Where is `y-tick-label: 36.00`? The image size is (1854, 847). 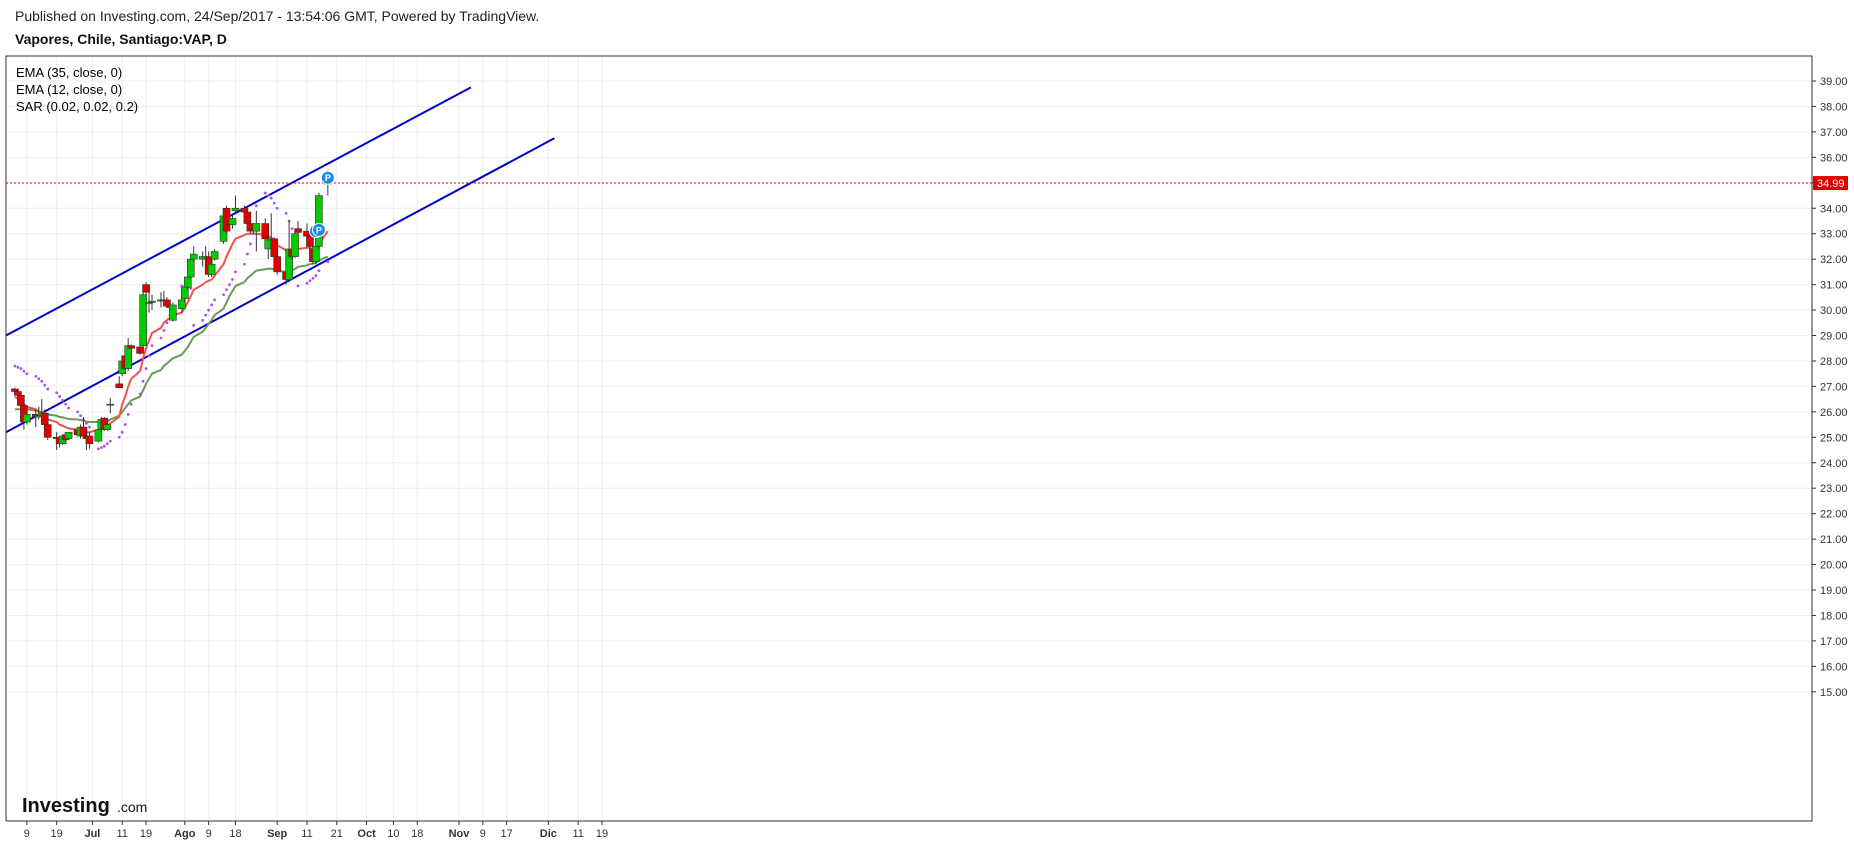 y-tick-label: 36.00 is located at coordinates (1834, 158).